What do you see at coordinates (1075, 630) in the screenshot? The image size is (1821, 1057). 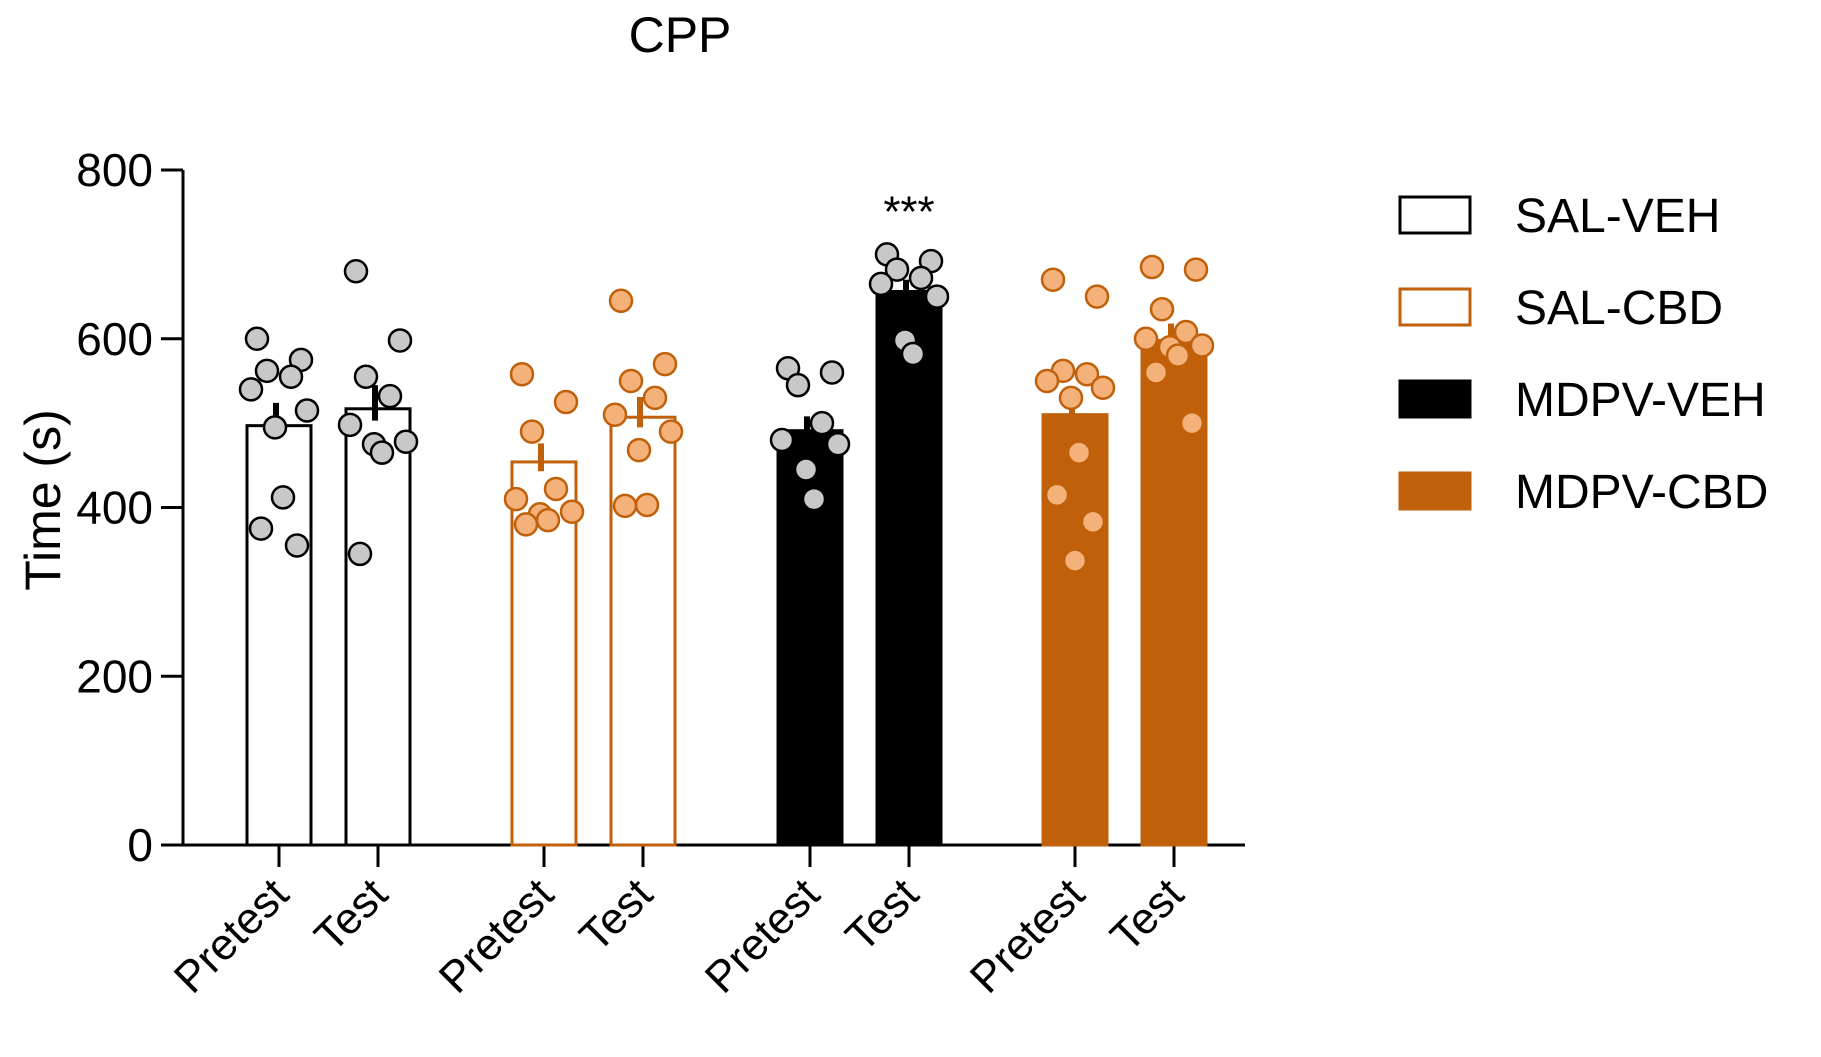 I see `bar-mdpv-cbd-pretest` at bounding box center [1075, 630].